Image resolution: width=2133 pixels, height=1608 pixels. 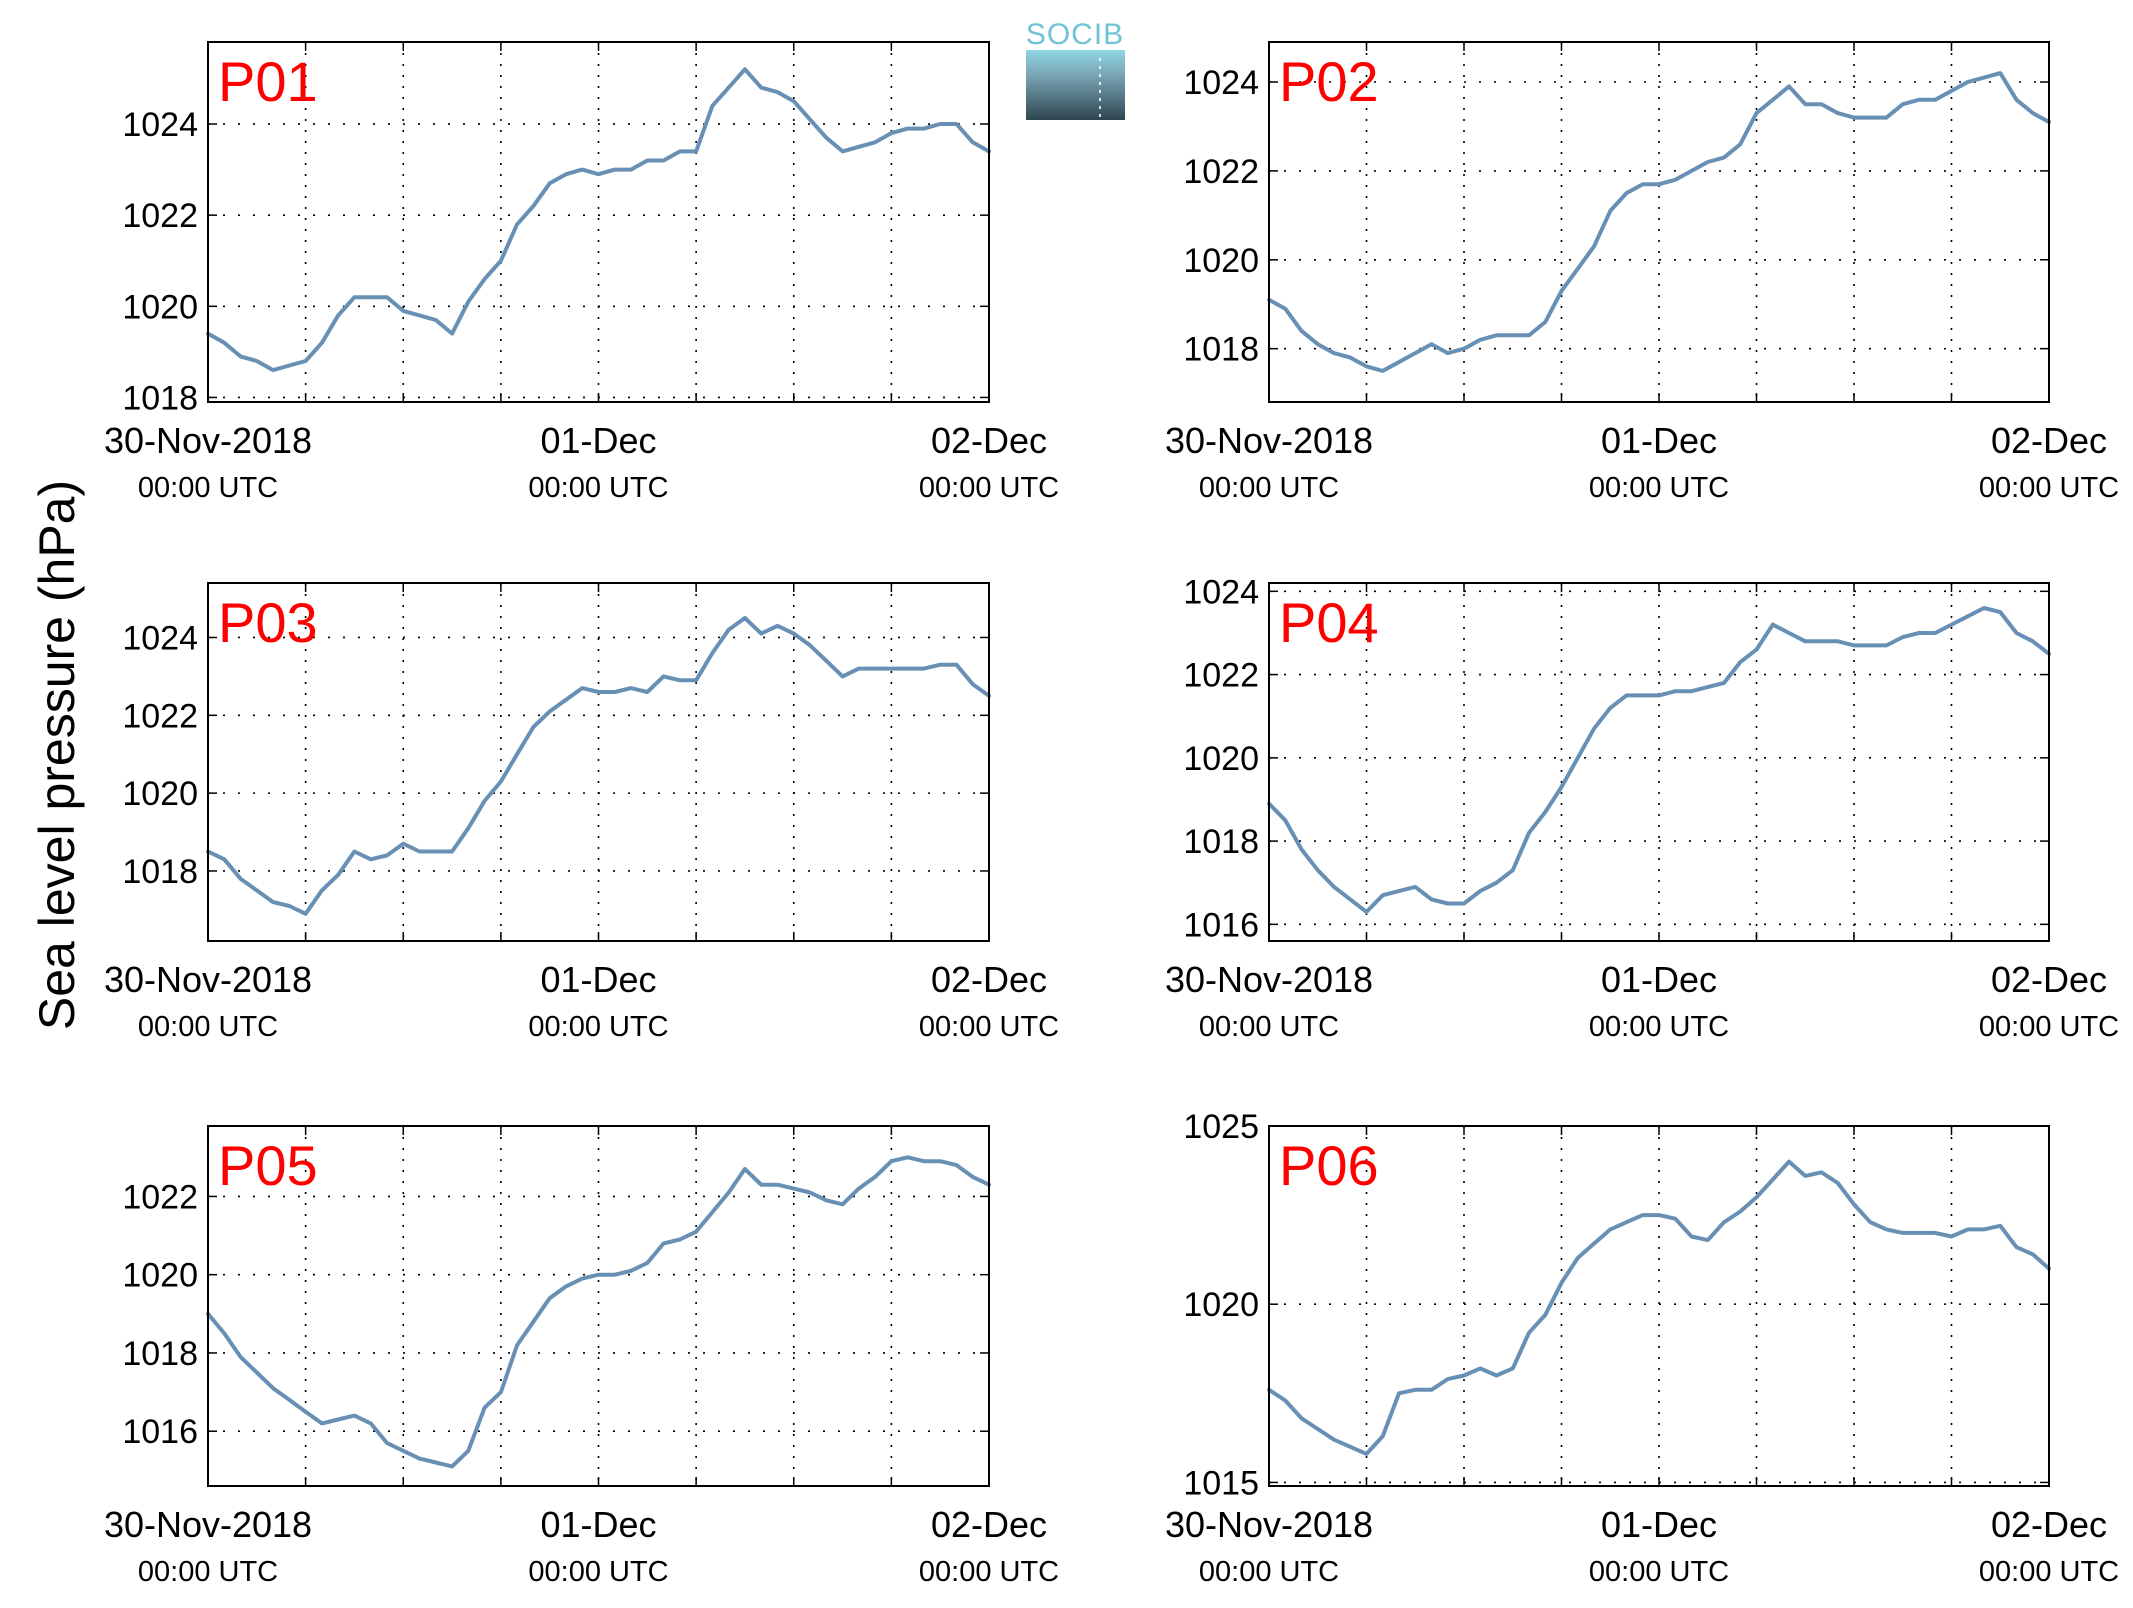 I want to click on panel-label: P01, so click(x=268, y=81).